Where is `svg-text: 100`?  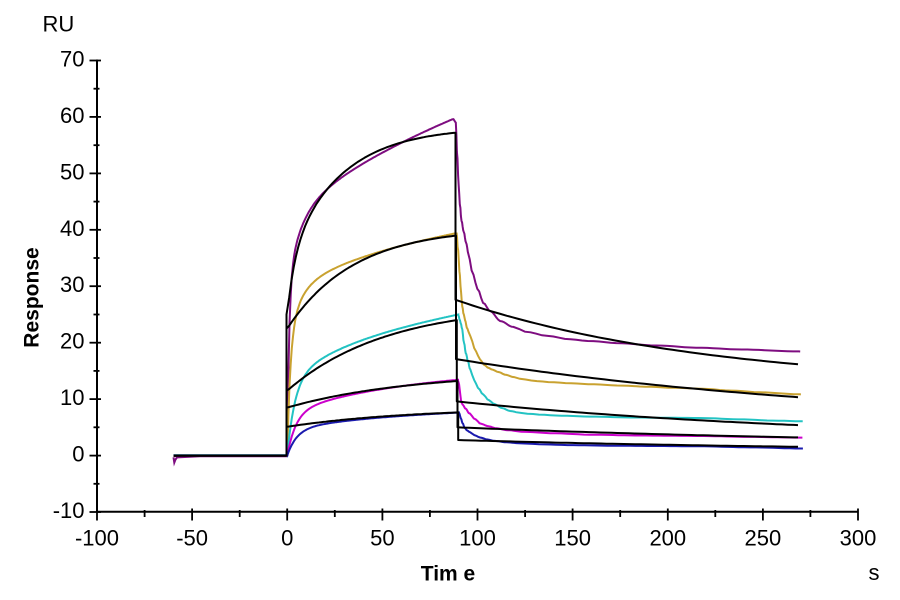
svg-text: 100 is located at coordinates (477, 538).